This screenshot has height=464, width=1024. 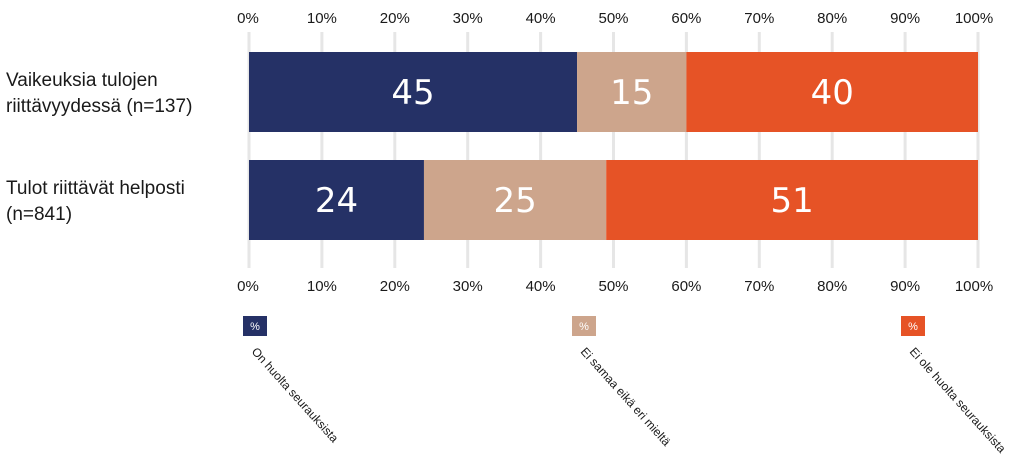 What do you see at coordinates (248, 286) in the screenshot?
I see `x-tick-label-bottom: 0%` at bounding box center [248, 286].